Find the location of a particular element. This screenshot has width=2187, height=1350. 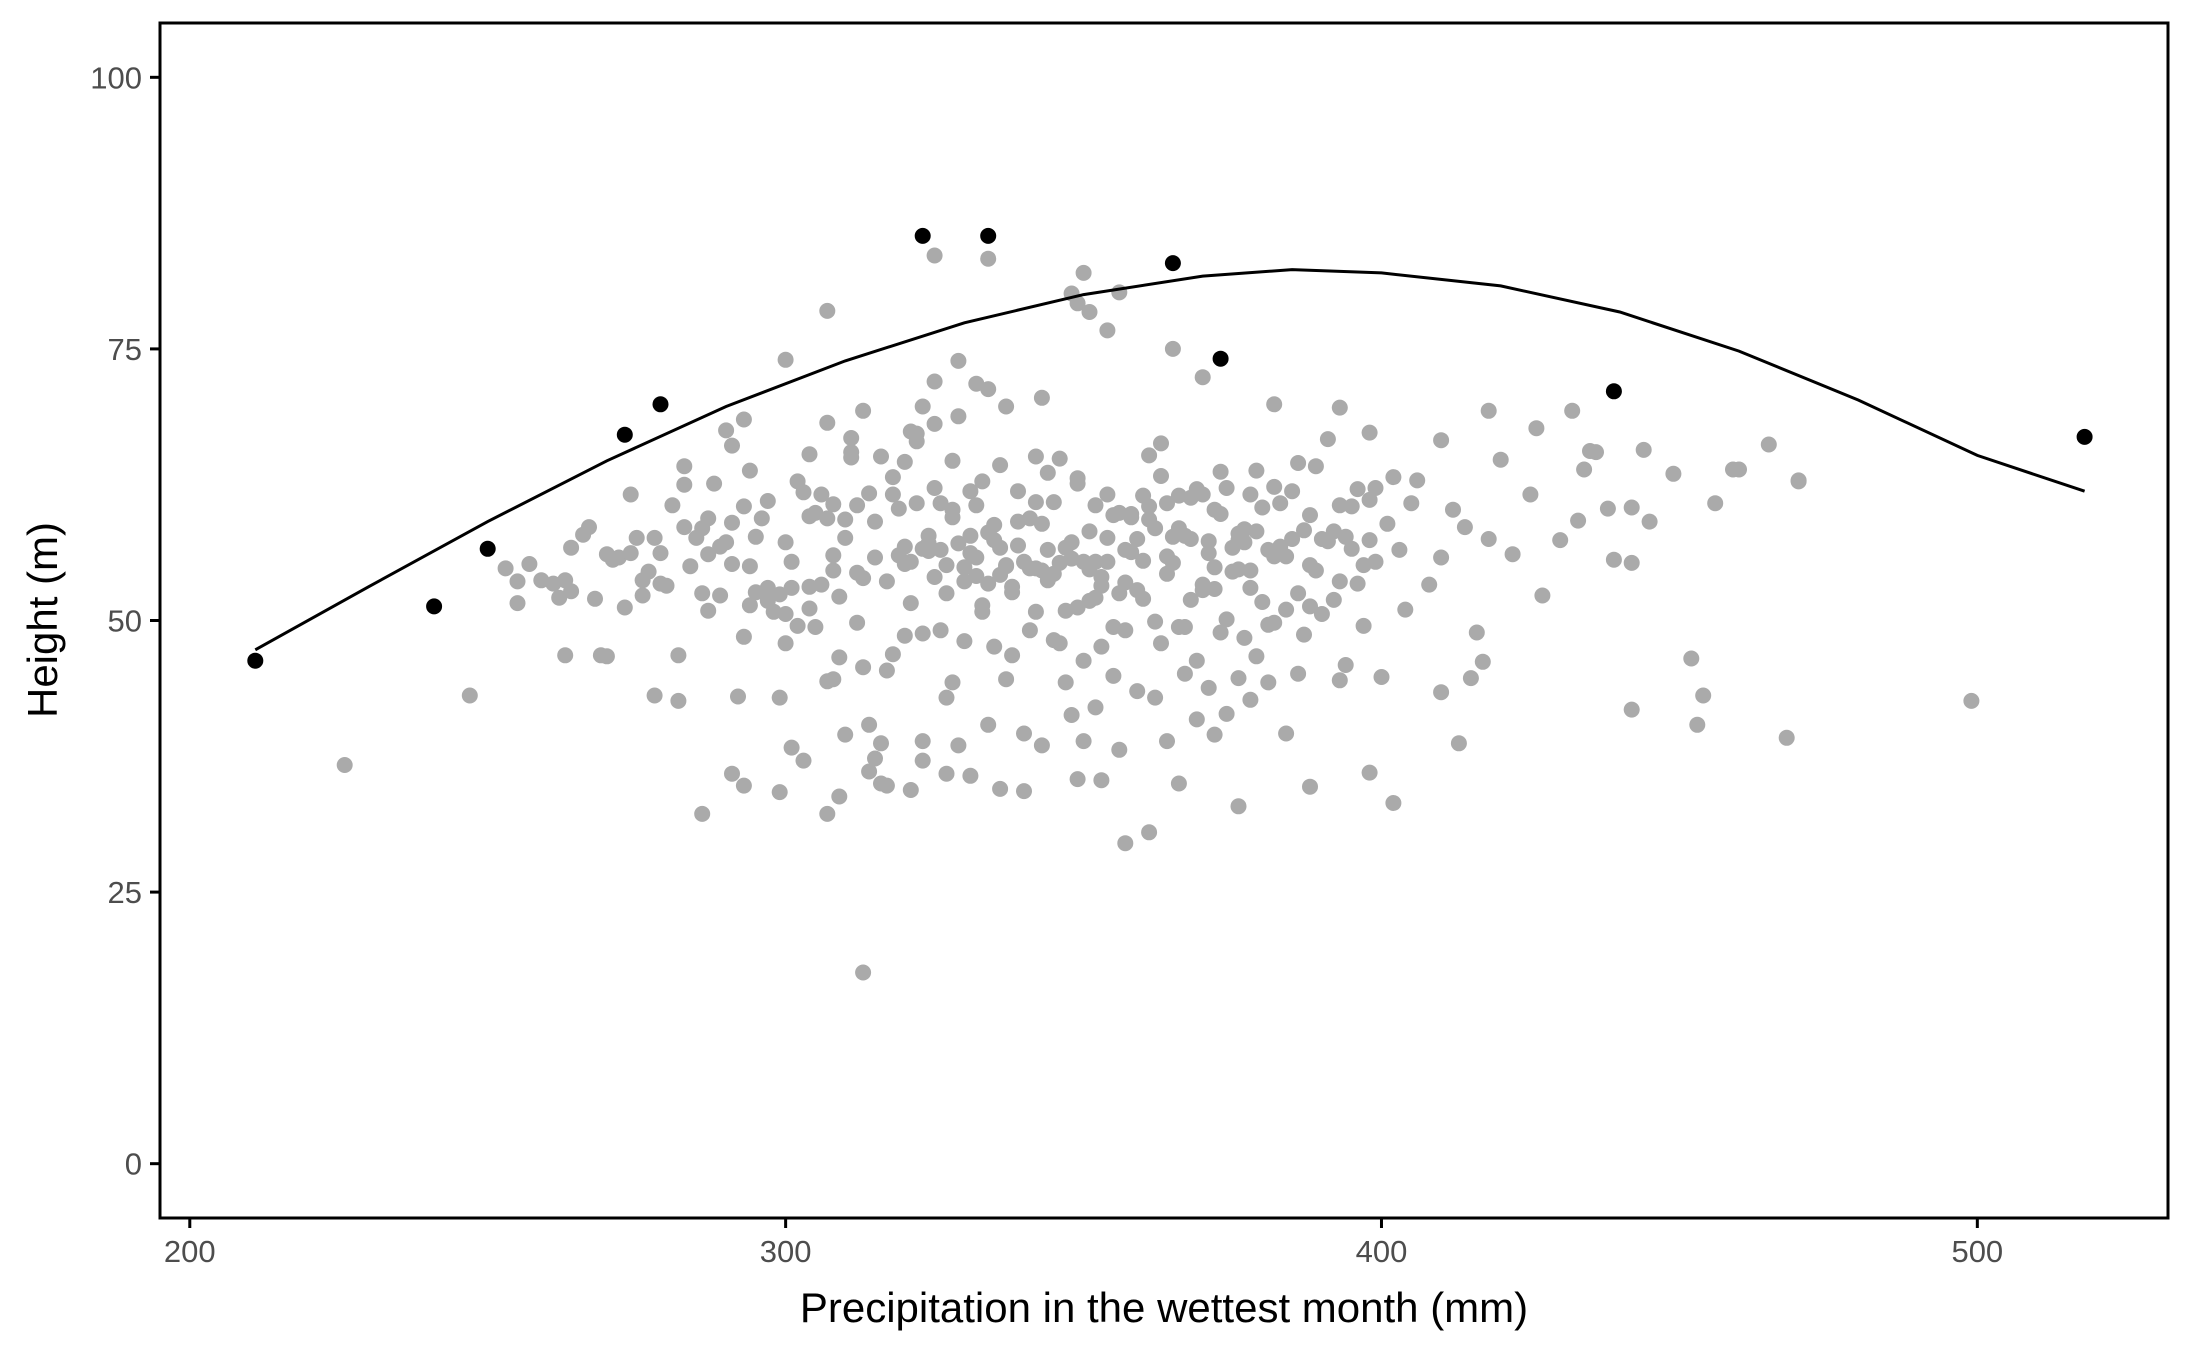

y-tick-label: 75 is located at coordinates (125, 349).